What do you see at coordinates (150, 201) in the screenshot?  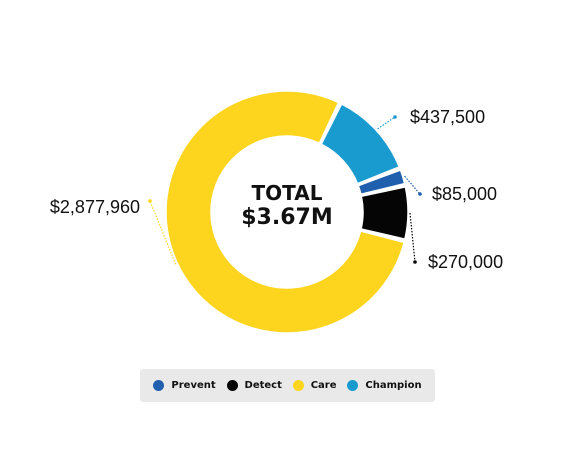 I see `leader-dot-care` at bounding box center [150, 201].